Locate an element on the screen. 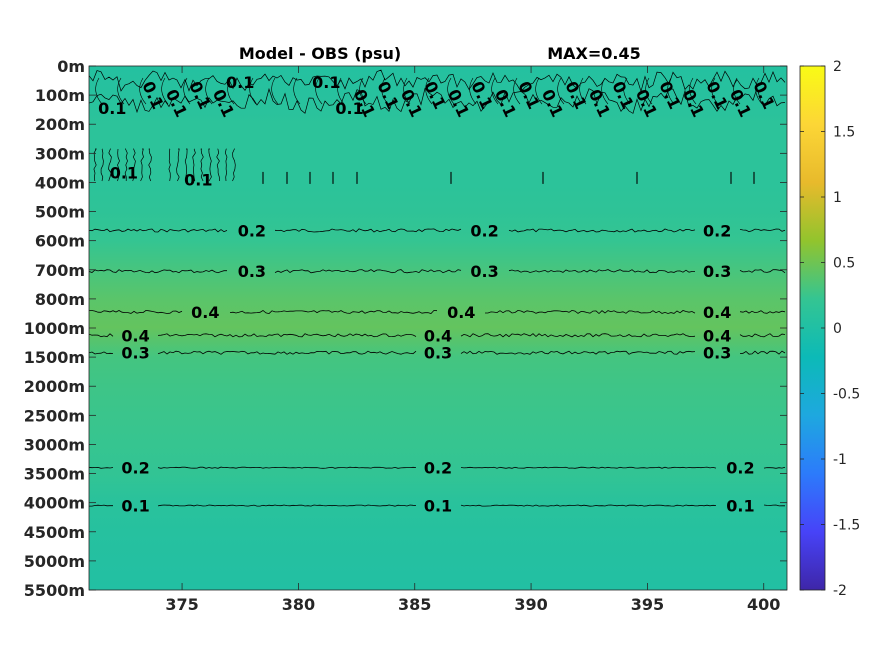 The image size is (875, 656). contour-line-surface-bottom is located at coordinates (437, 100).